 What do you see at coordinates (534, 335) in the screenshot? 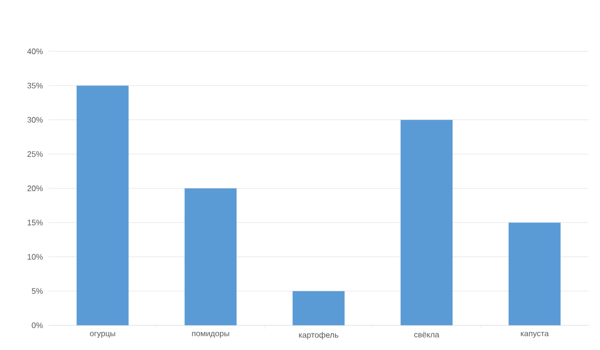
I see `x-tick-label: капуста` at bounding box center [534, 335].